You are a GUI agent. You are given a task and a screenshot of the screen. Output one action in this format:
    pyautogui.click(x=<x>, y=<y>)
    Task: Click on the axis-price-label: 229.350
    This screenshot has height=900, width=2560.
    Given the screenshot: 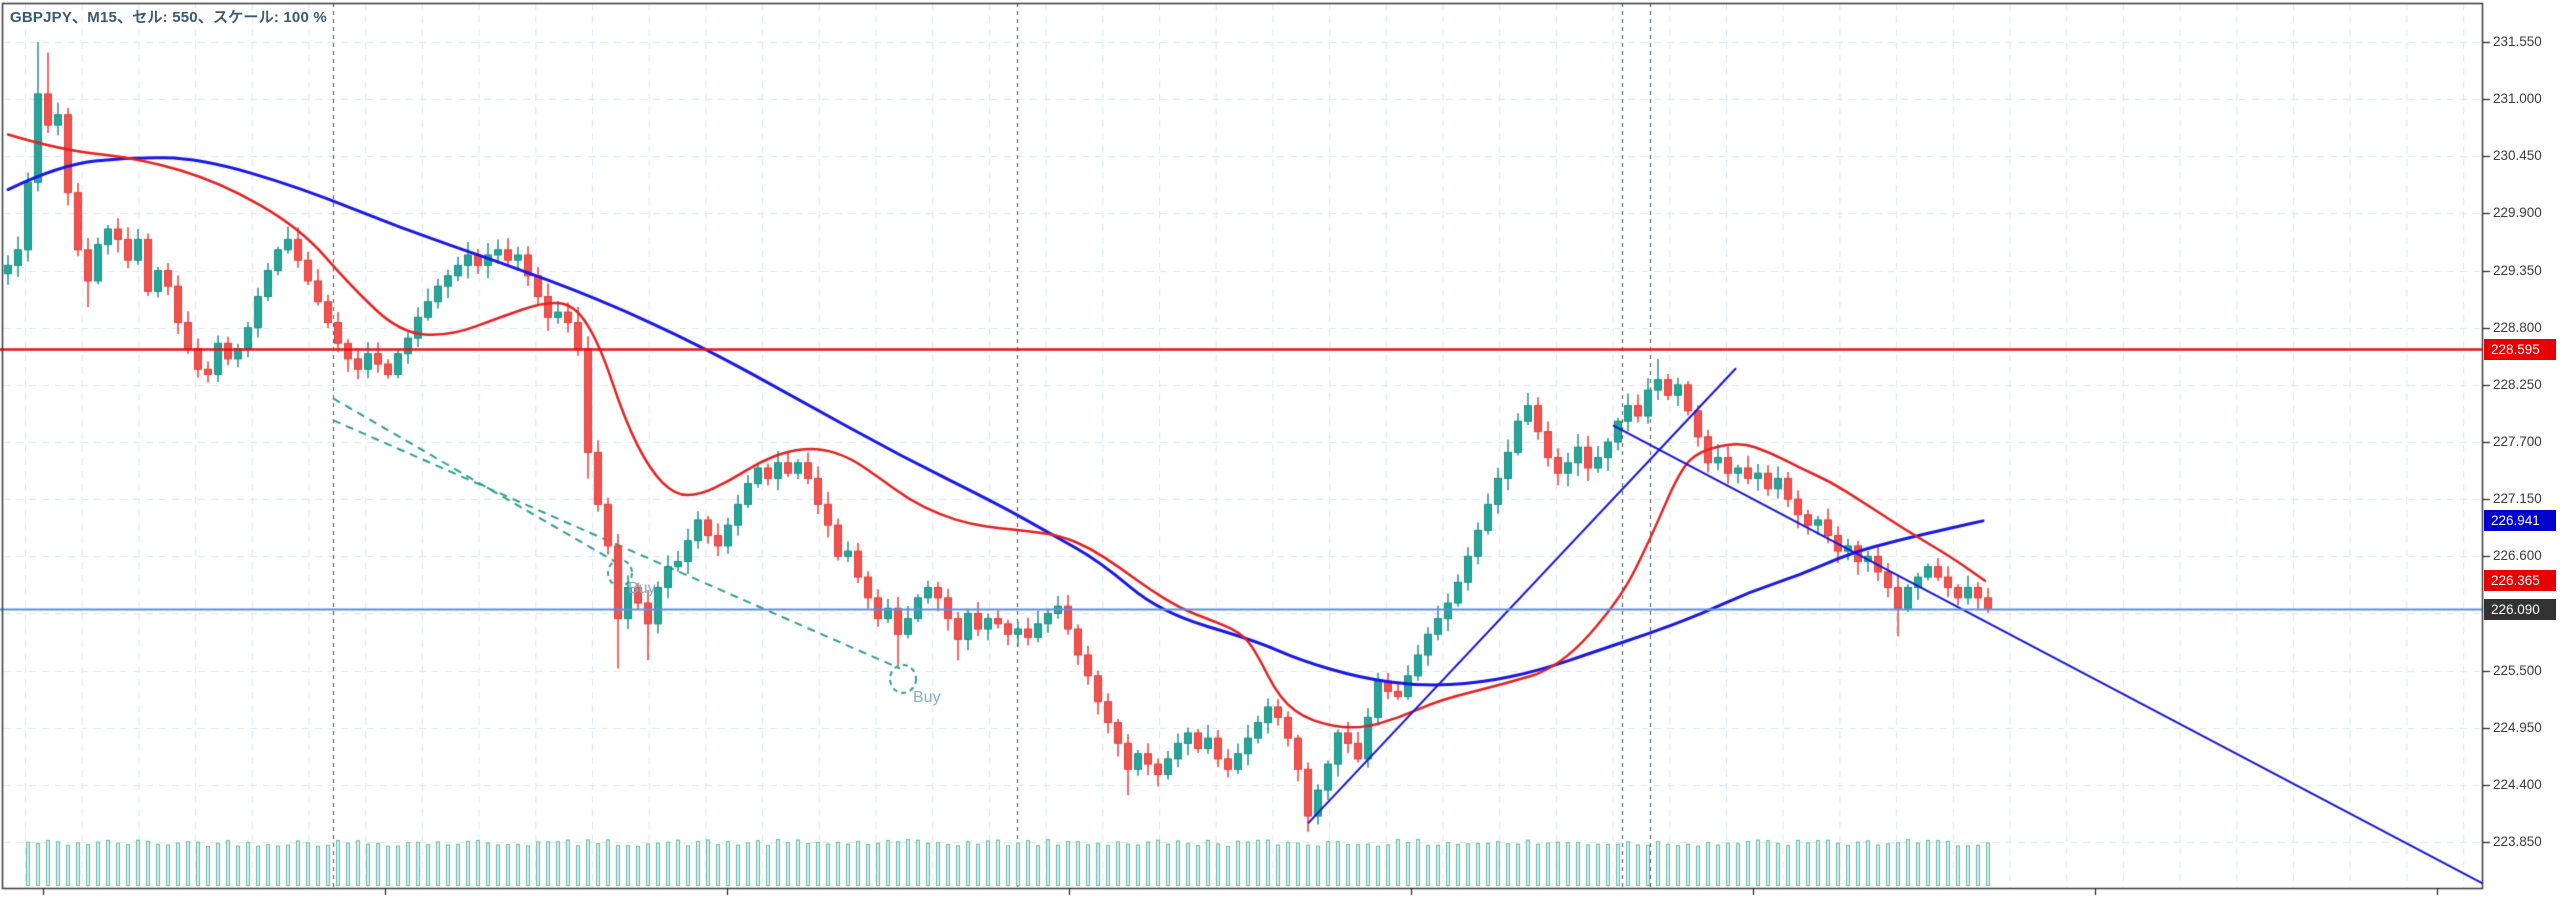 What is the action you would take?
    pyautogui.click(x=2517, y=270)
    